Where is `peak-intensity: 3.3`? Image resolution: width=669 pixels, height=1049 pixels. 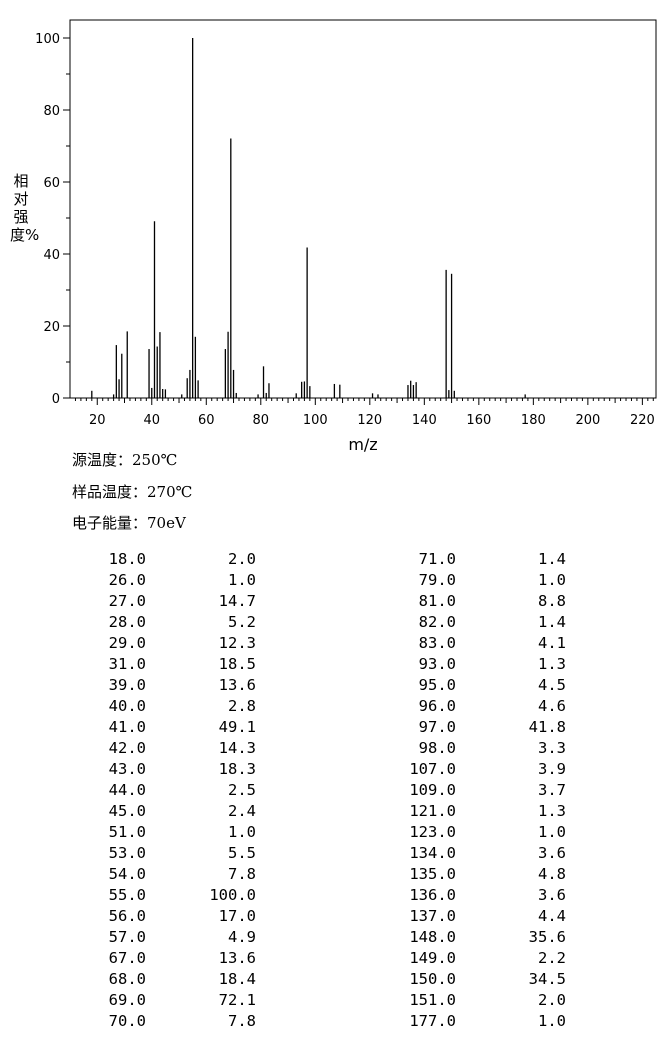 peak-intensity: 3.3 is located at coordinates (552, 748).